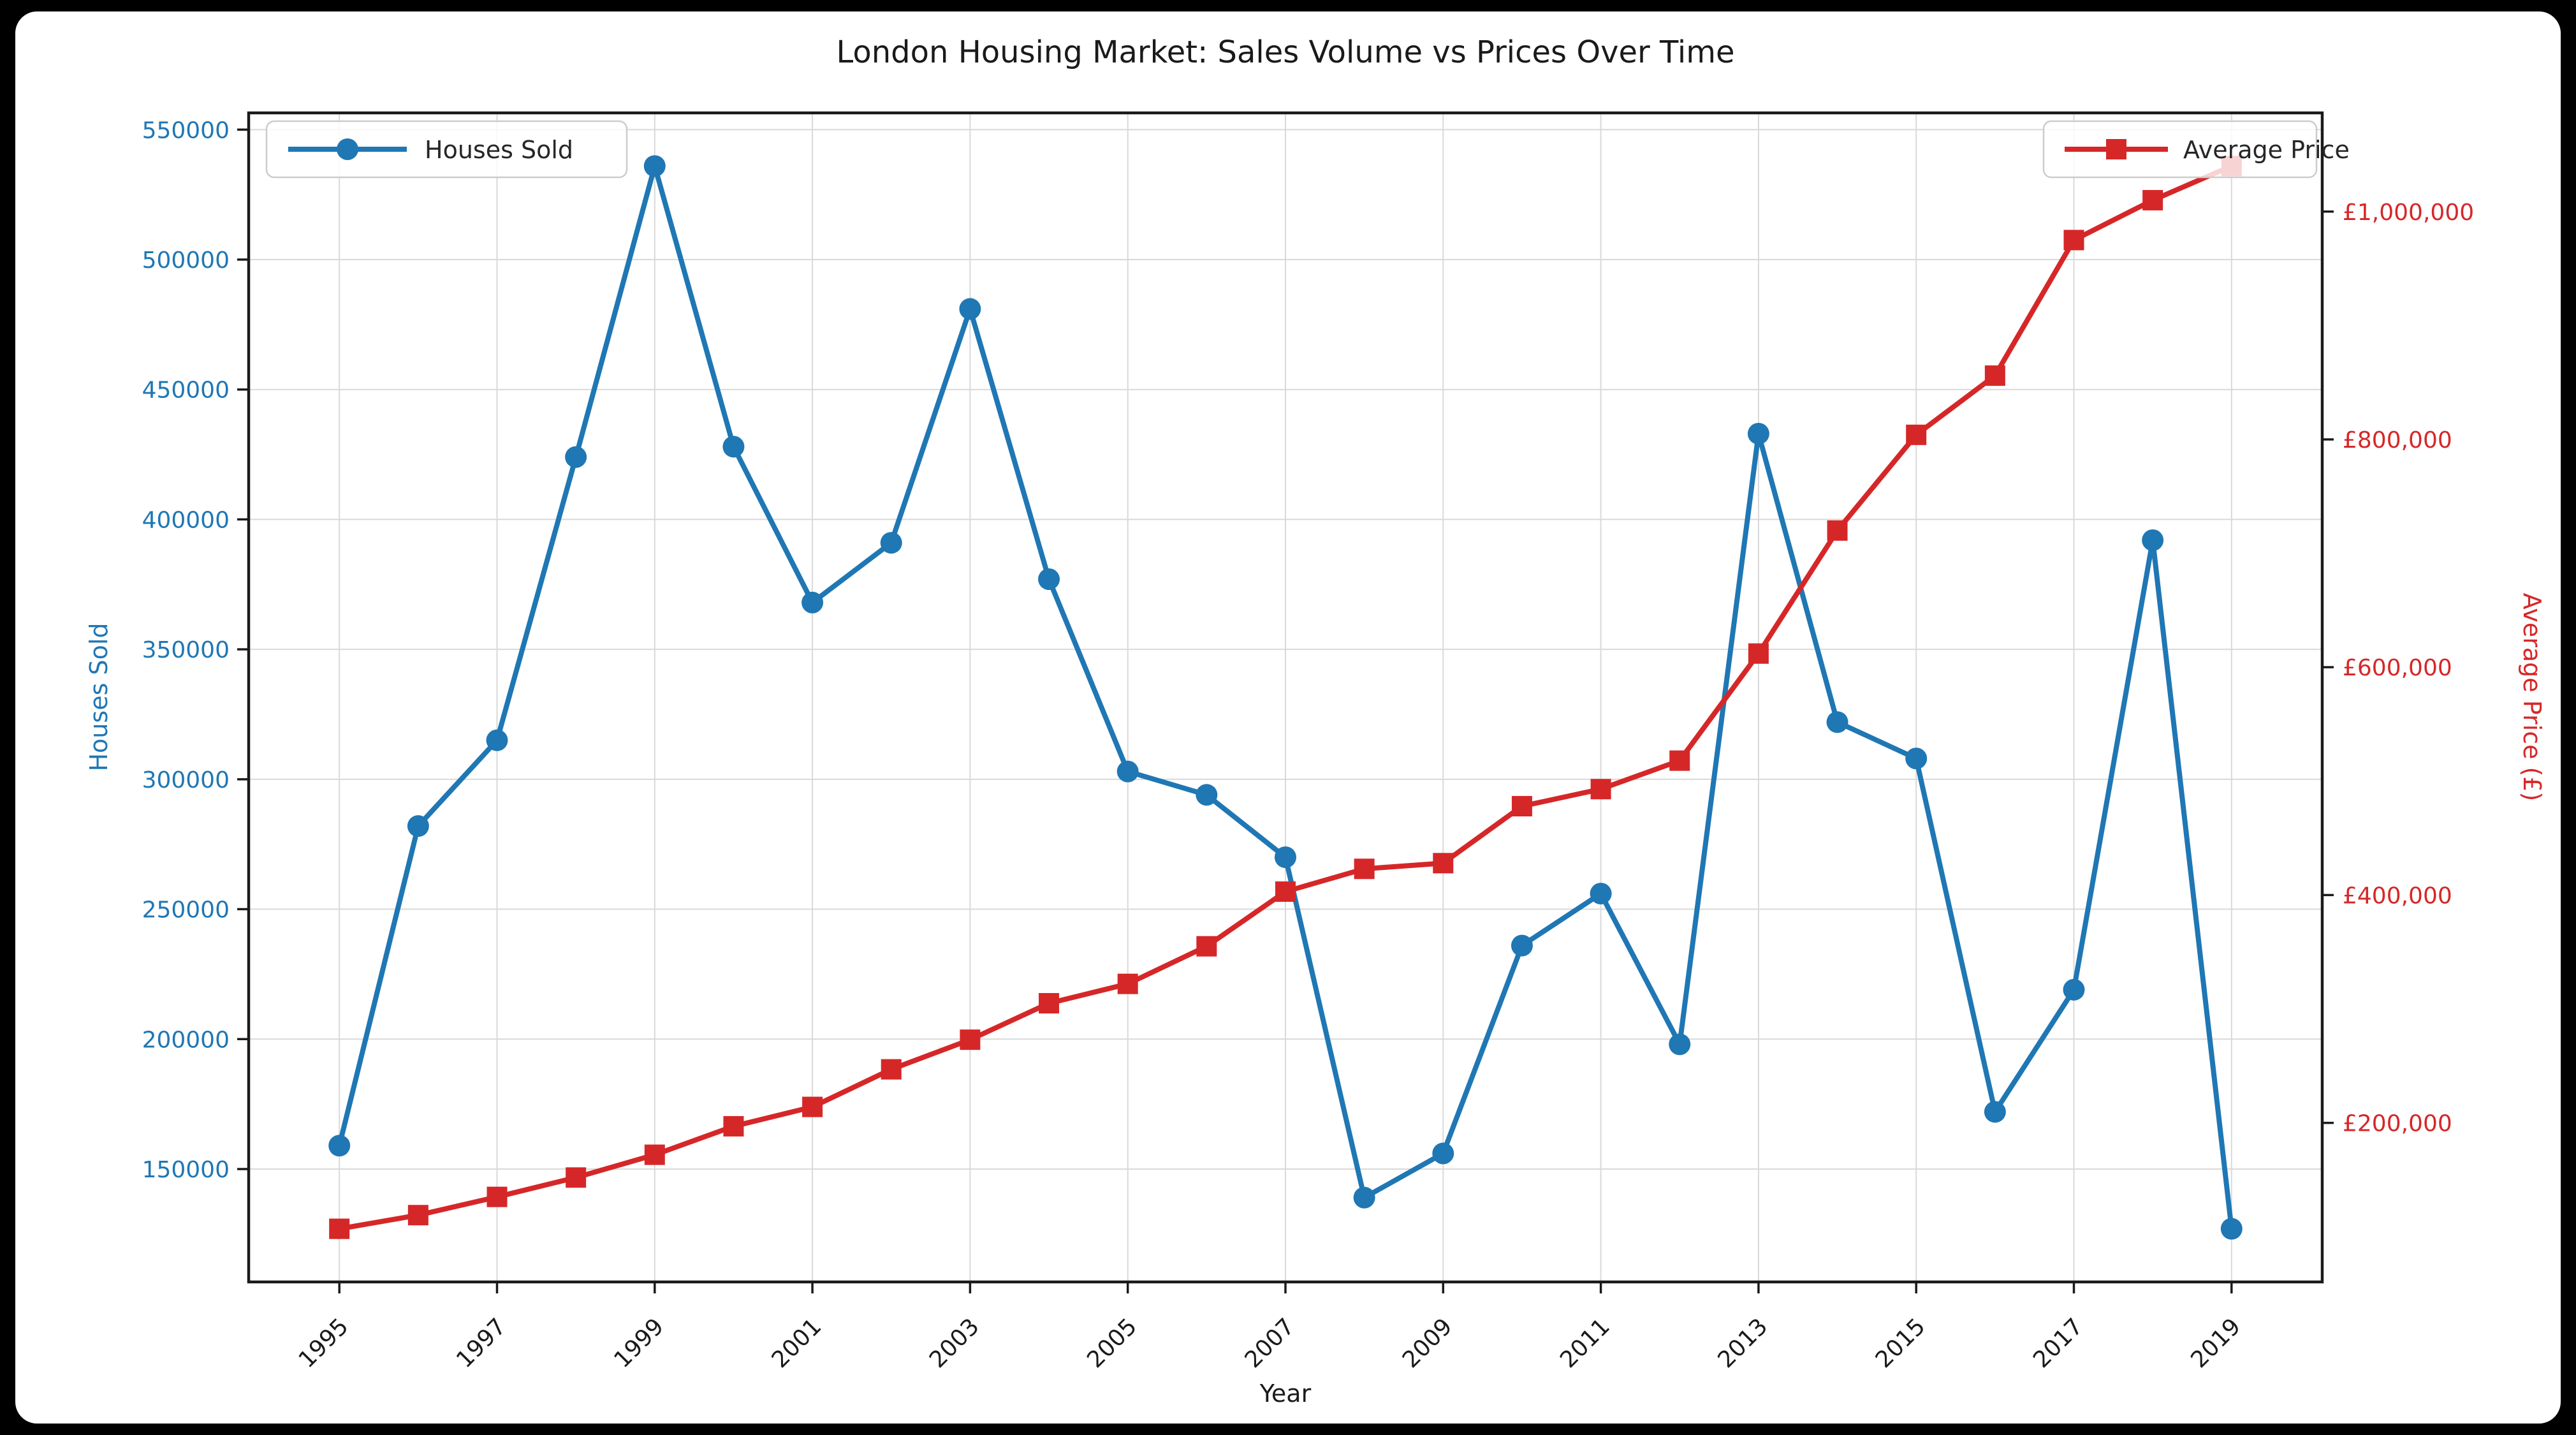  I want to click on left-tick-label-250000: 250000, so click(186, 910).